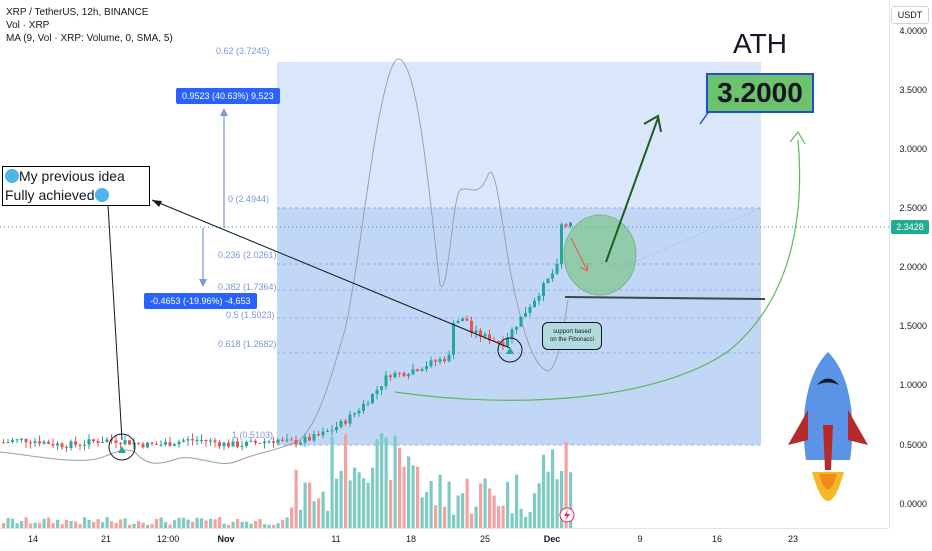 This screenshot has width=932, height=551. What do you see at coordinates (913, 326) in the screenshot?
I see `price-tick: 1.5000` at bounding box center [913, 326].